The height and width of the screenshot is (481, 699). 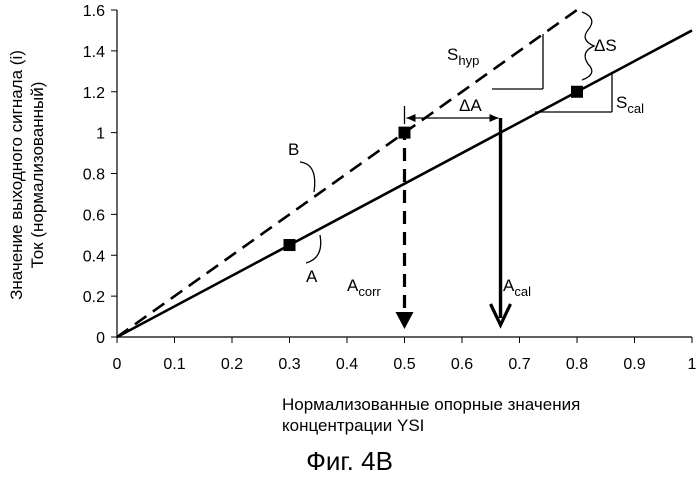 I want to click on x-tick-label: 0.5, so click(x=404, y=364).